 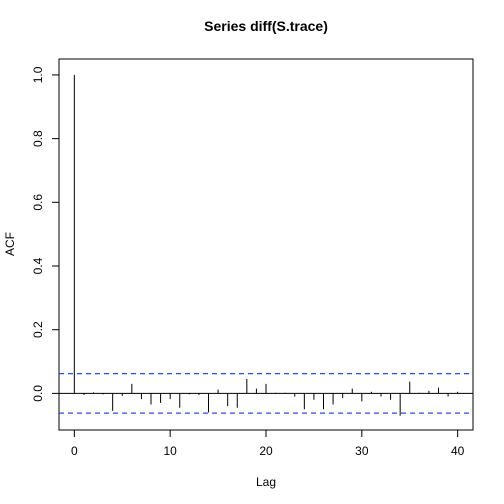 I want to click on y-axis-label: ACF, so click(x=10, y=244).